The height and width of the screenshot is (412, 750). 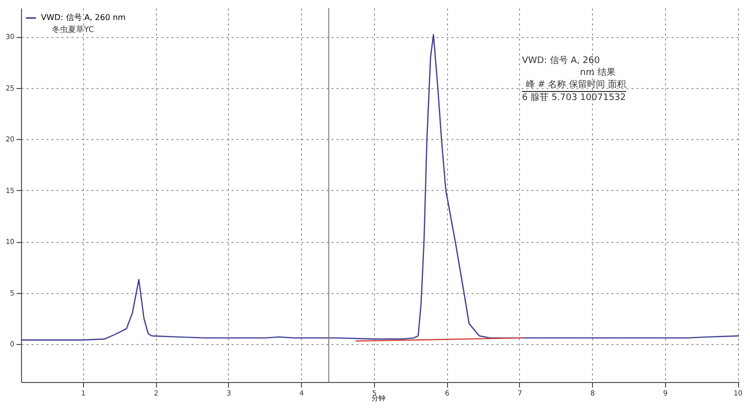 I want to click on annotation: 冬虫夏草YC, so click(x=73, y=29).